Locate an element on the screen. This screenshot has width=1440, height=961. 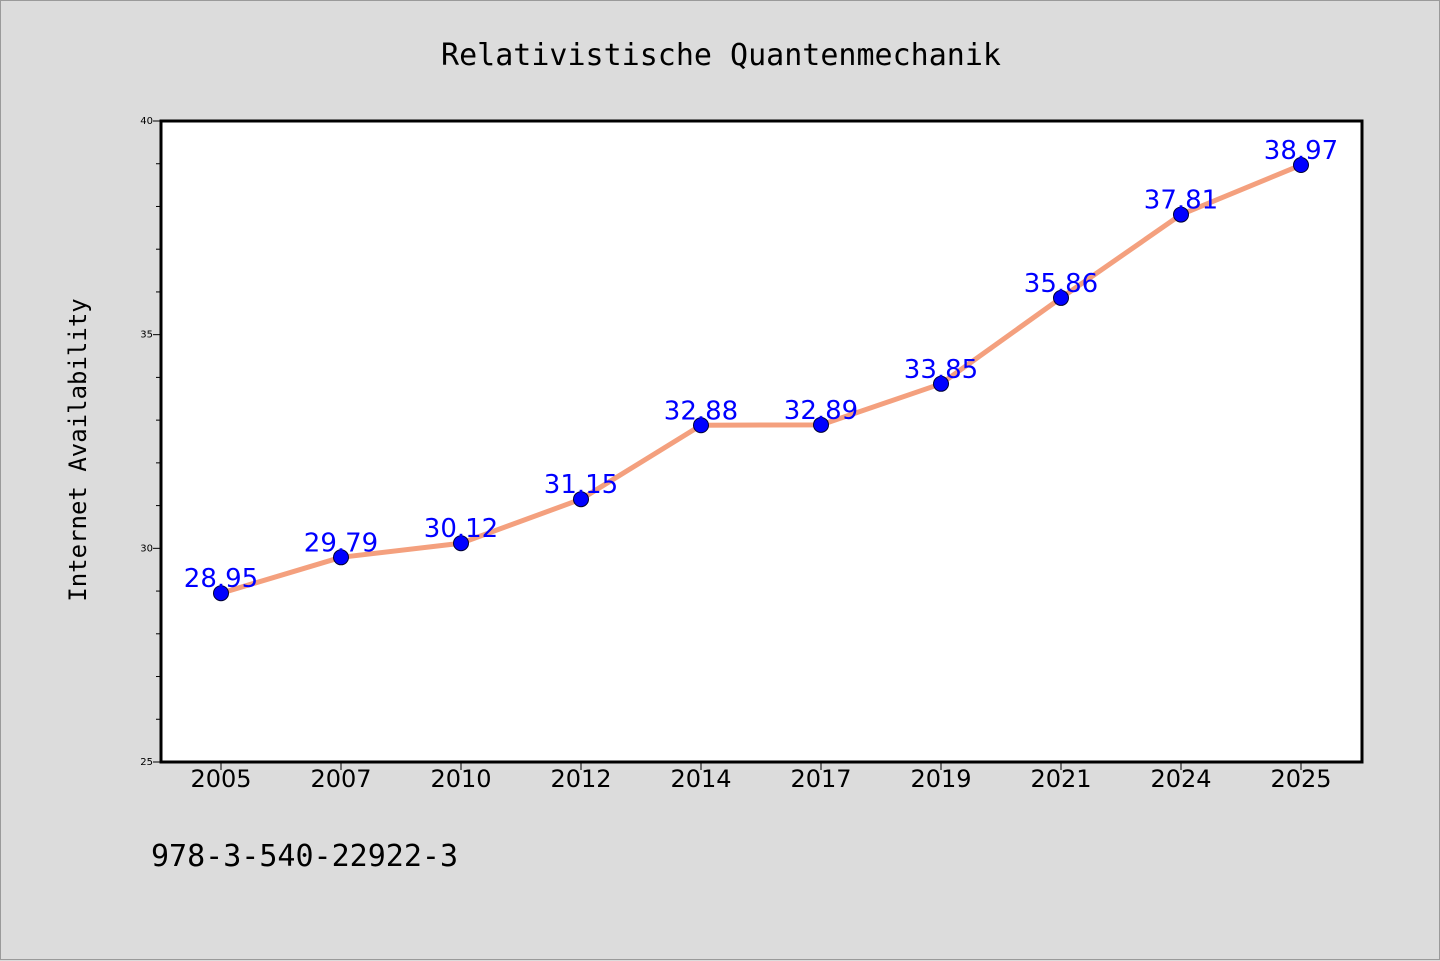
data-point-label: 30.12 is located at coordinates (461, 529).